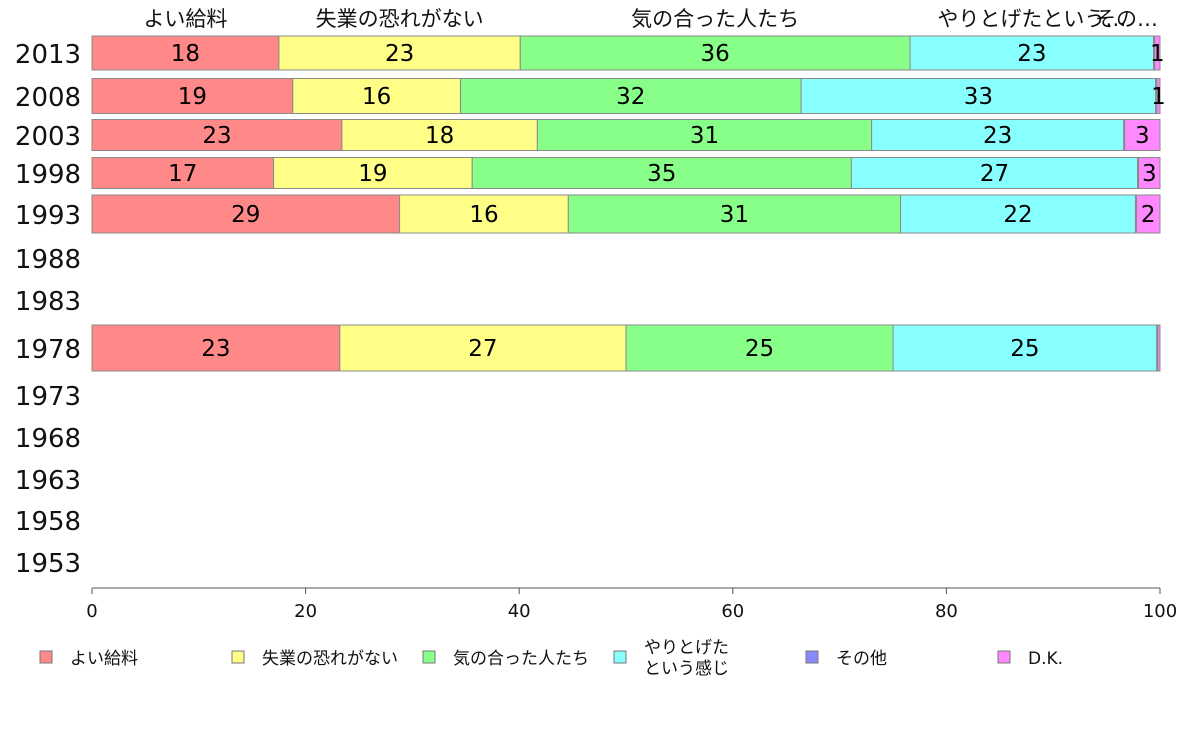 The width and height of the screenshot is (1188, 736). Describe the element at coordinates (48, 481) in the screenshot. I see `year-label-1963: 1963` at that location.